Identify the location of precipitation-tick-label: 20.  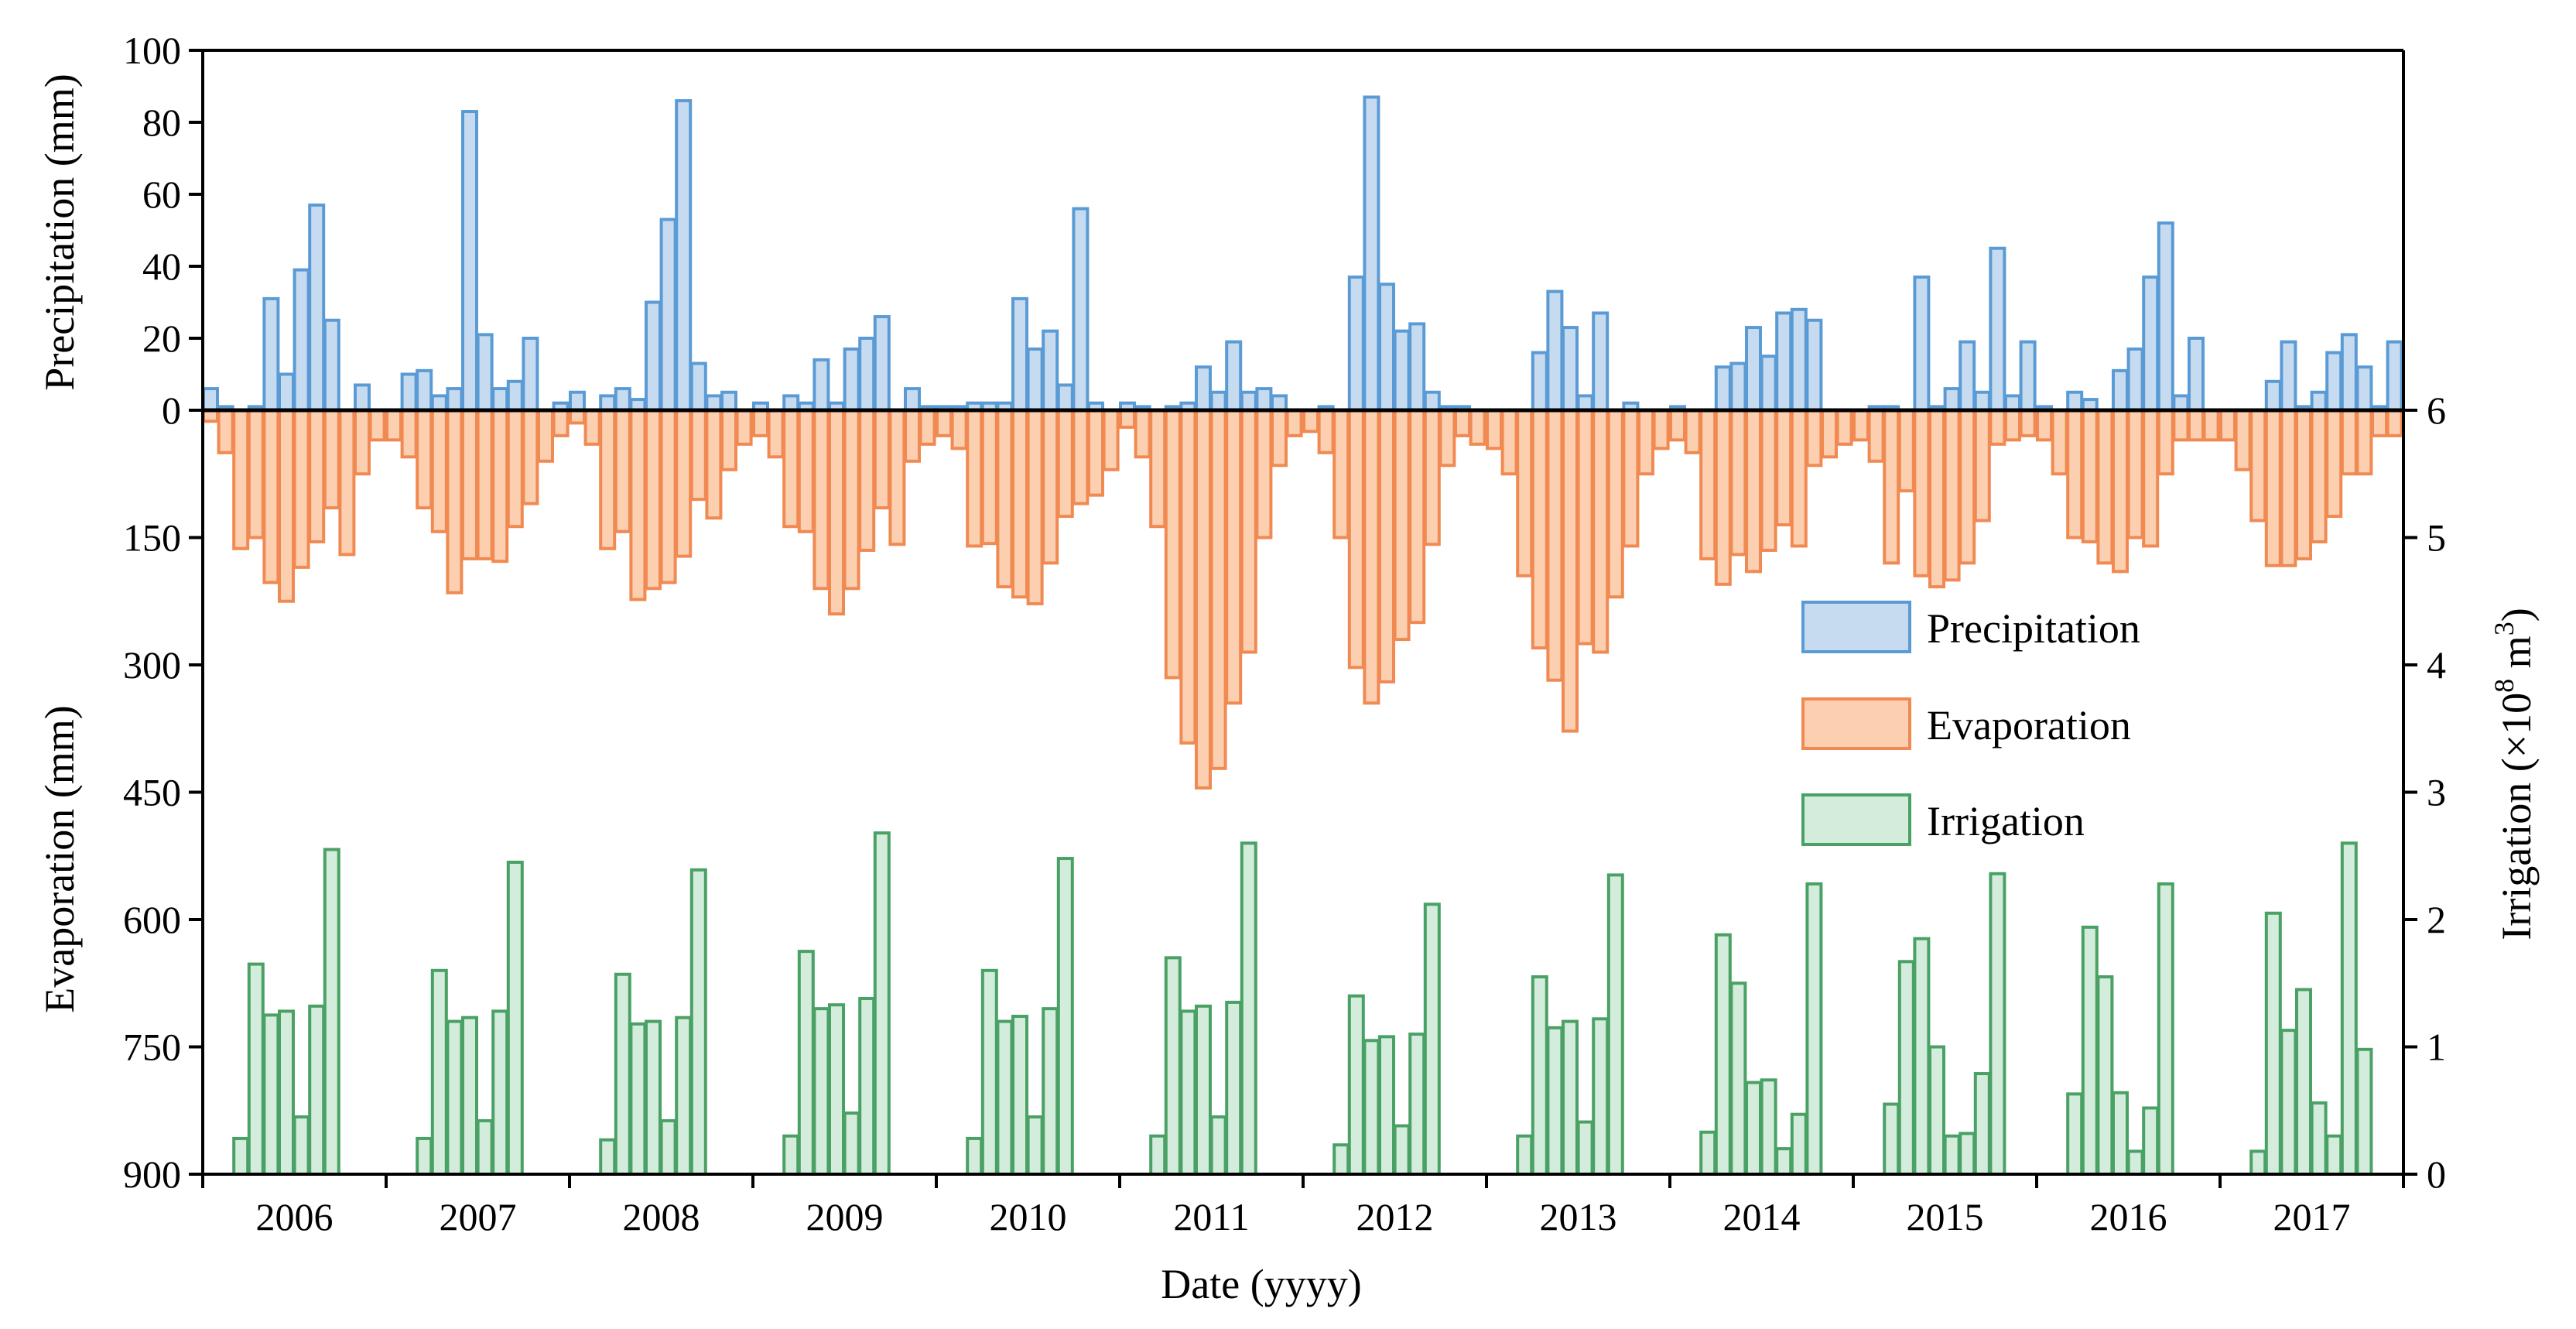
(161, 338).